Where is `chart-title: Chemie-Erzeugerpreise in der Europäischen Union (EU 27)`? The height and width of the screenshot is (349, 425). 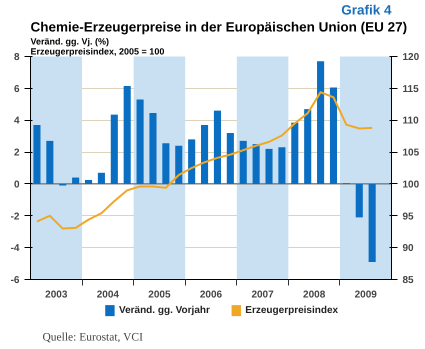
chart-title: Chemie-Erzeugerpreise in der Europäischen Union (EU 27) is located at coordinates (219, 27).